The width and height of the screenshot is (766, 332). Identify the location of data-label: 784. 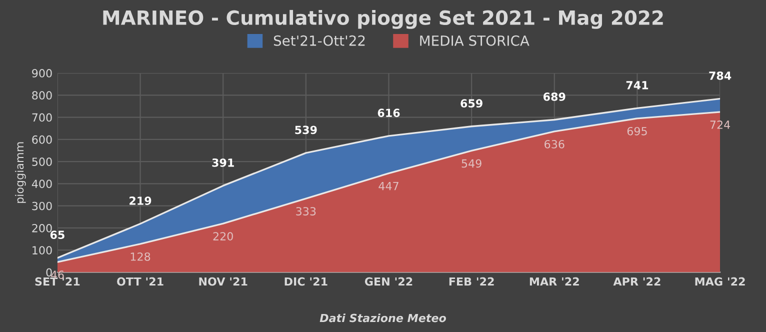
(720, 75).